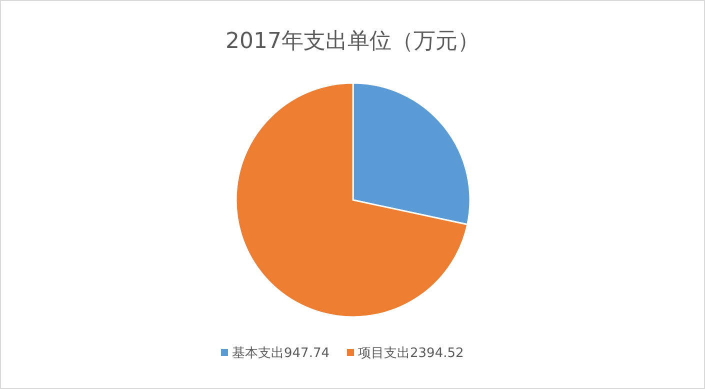  Describe the element at coordinates (353, 41) in the screenshot. I see `chart-title: 2017年支出单位（万元）` at that location.